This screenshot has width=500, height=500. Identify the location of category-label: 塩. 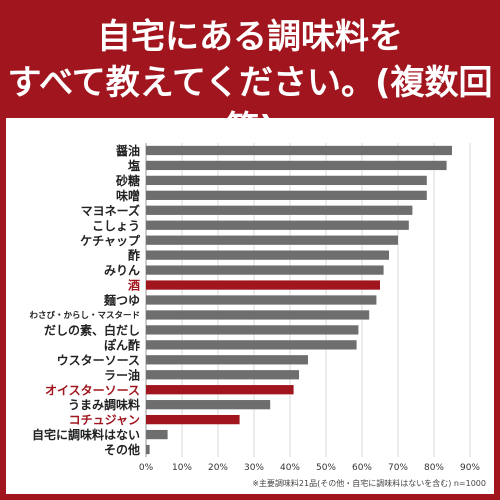
(134, 165).